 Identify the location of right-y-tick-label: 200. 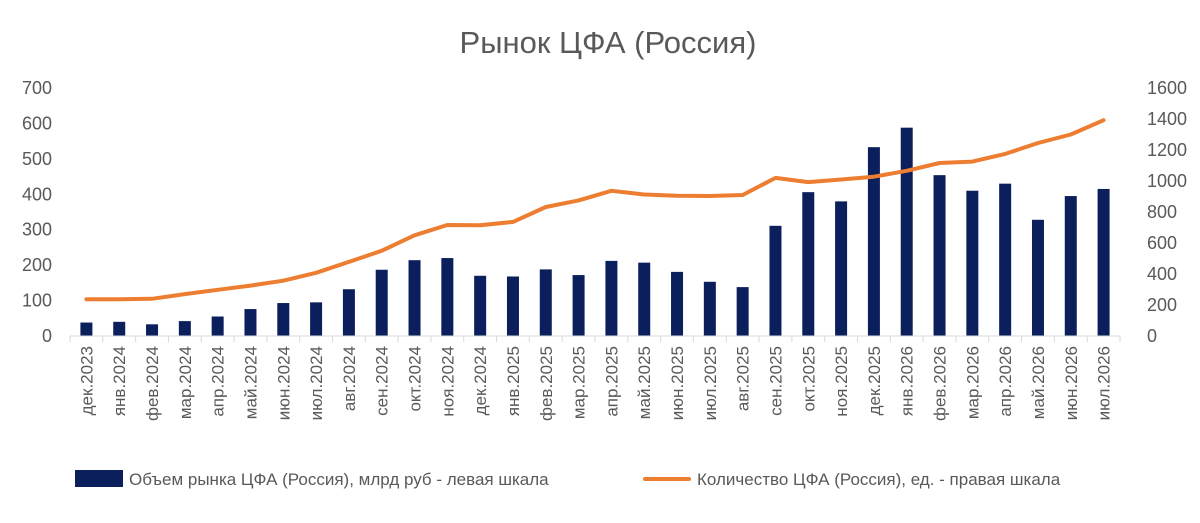
(1162, 305).